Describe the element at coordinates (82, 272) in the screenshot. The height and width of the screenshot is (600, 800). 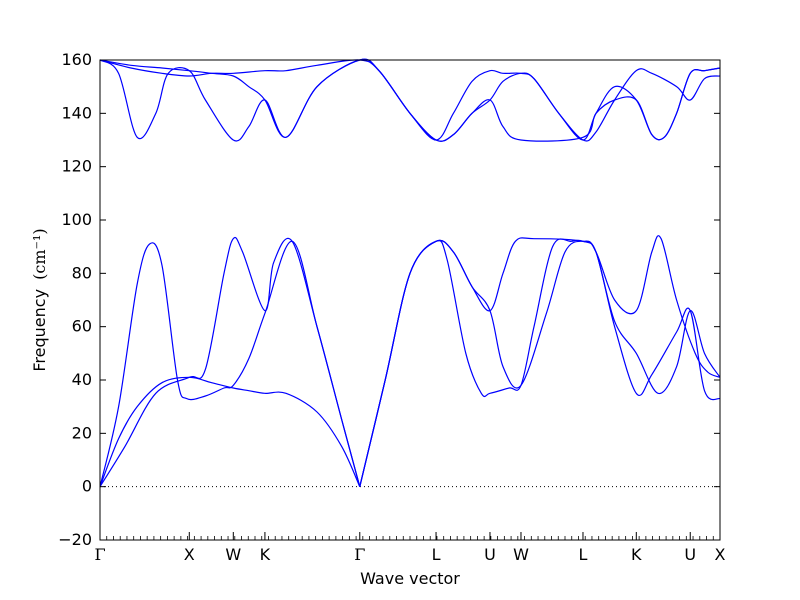
I see `y-tick-label: 80` at that location.